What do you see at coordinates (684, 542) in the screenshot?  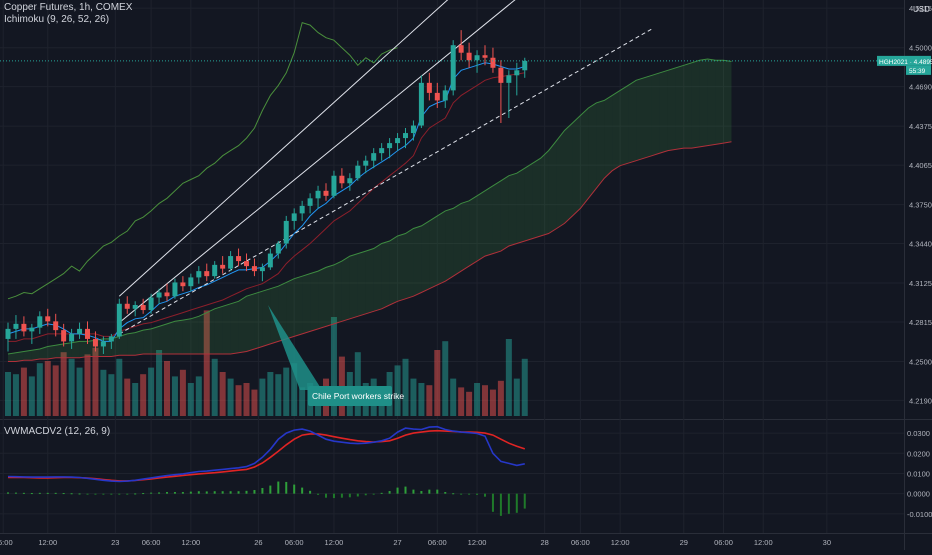 I see `time-tick-label: 29` at bounding box center [684, 542].